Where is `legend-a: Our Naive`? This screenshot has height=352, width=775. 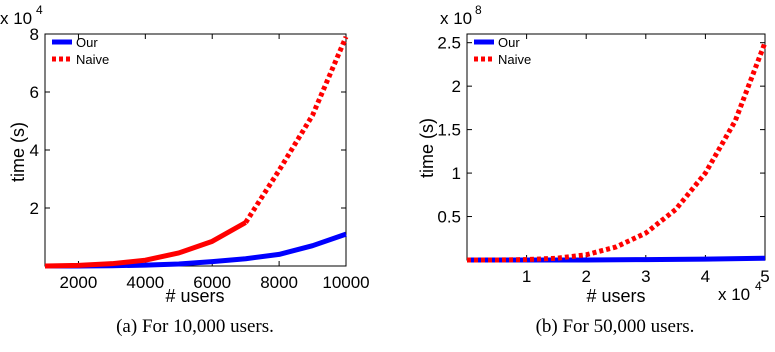
legend-a: Our Naive is located at coordinates (80, 51).